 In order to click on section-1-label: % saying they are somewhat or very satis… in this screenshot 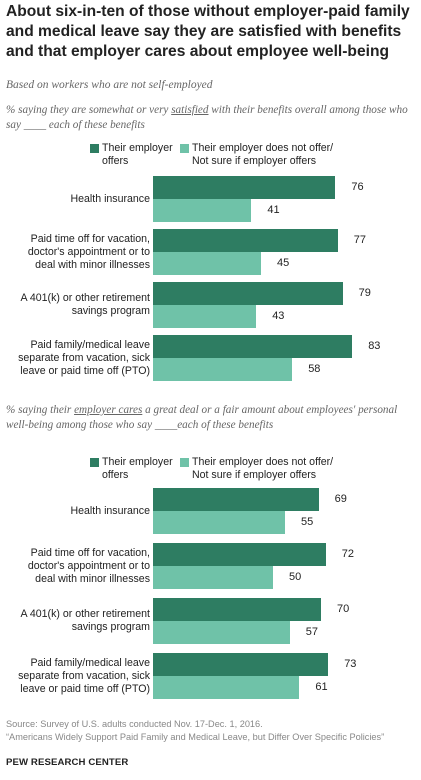, I will do `click(207, 117)`.